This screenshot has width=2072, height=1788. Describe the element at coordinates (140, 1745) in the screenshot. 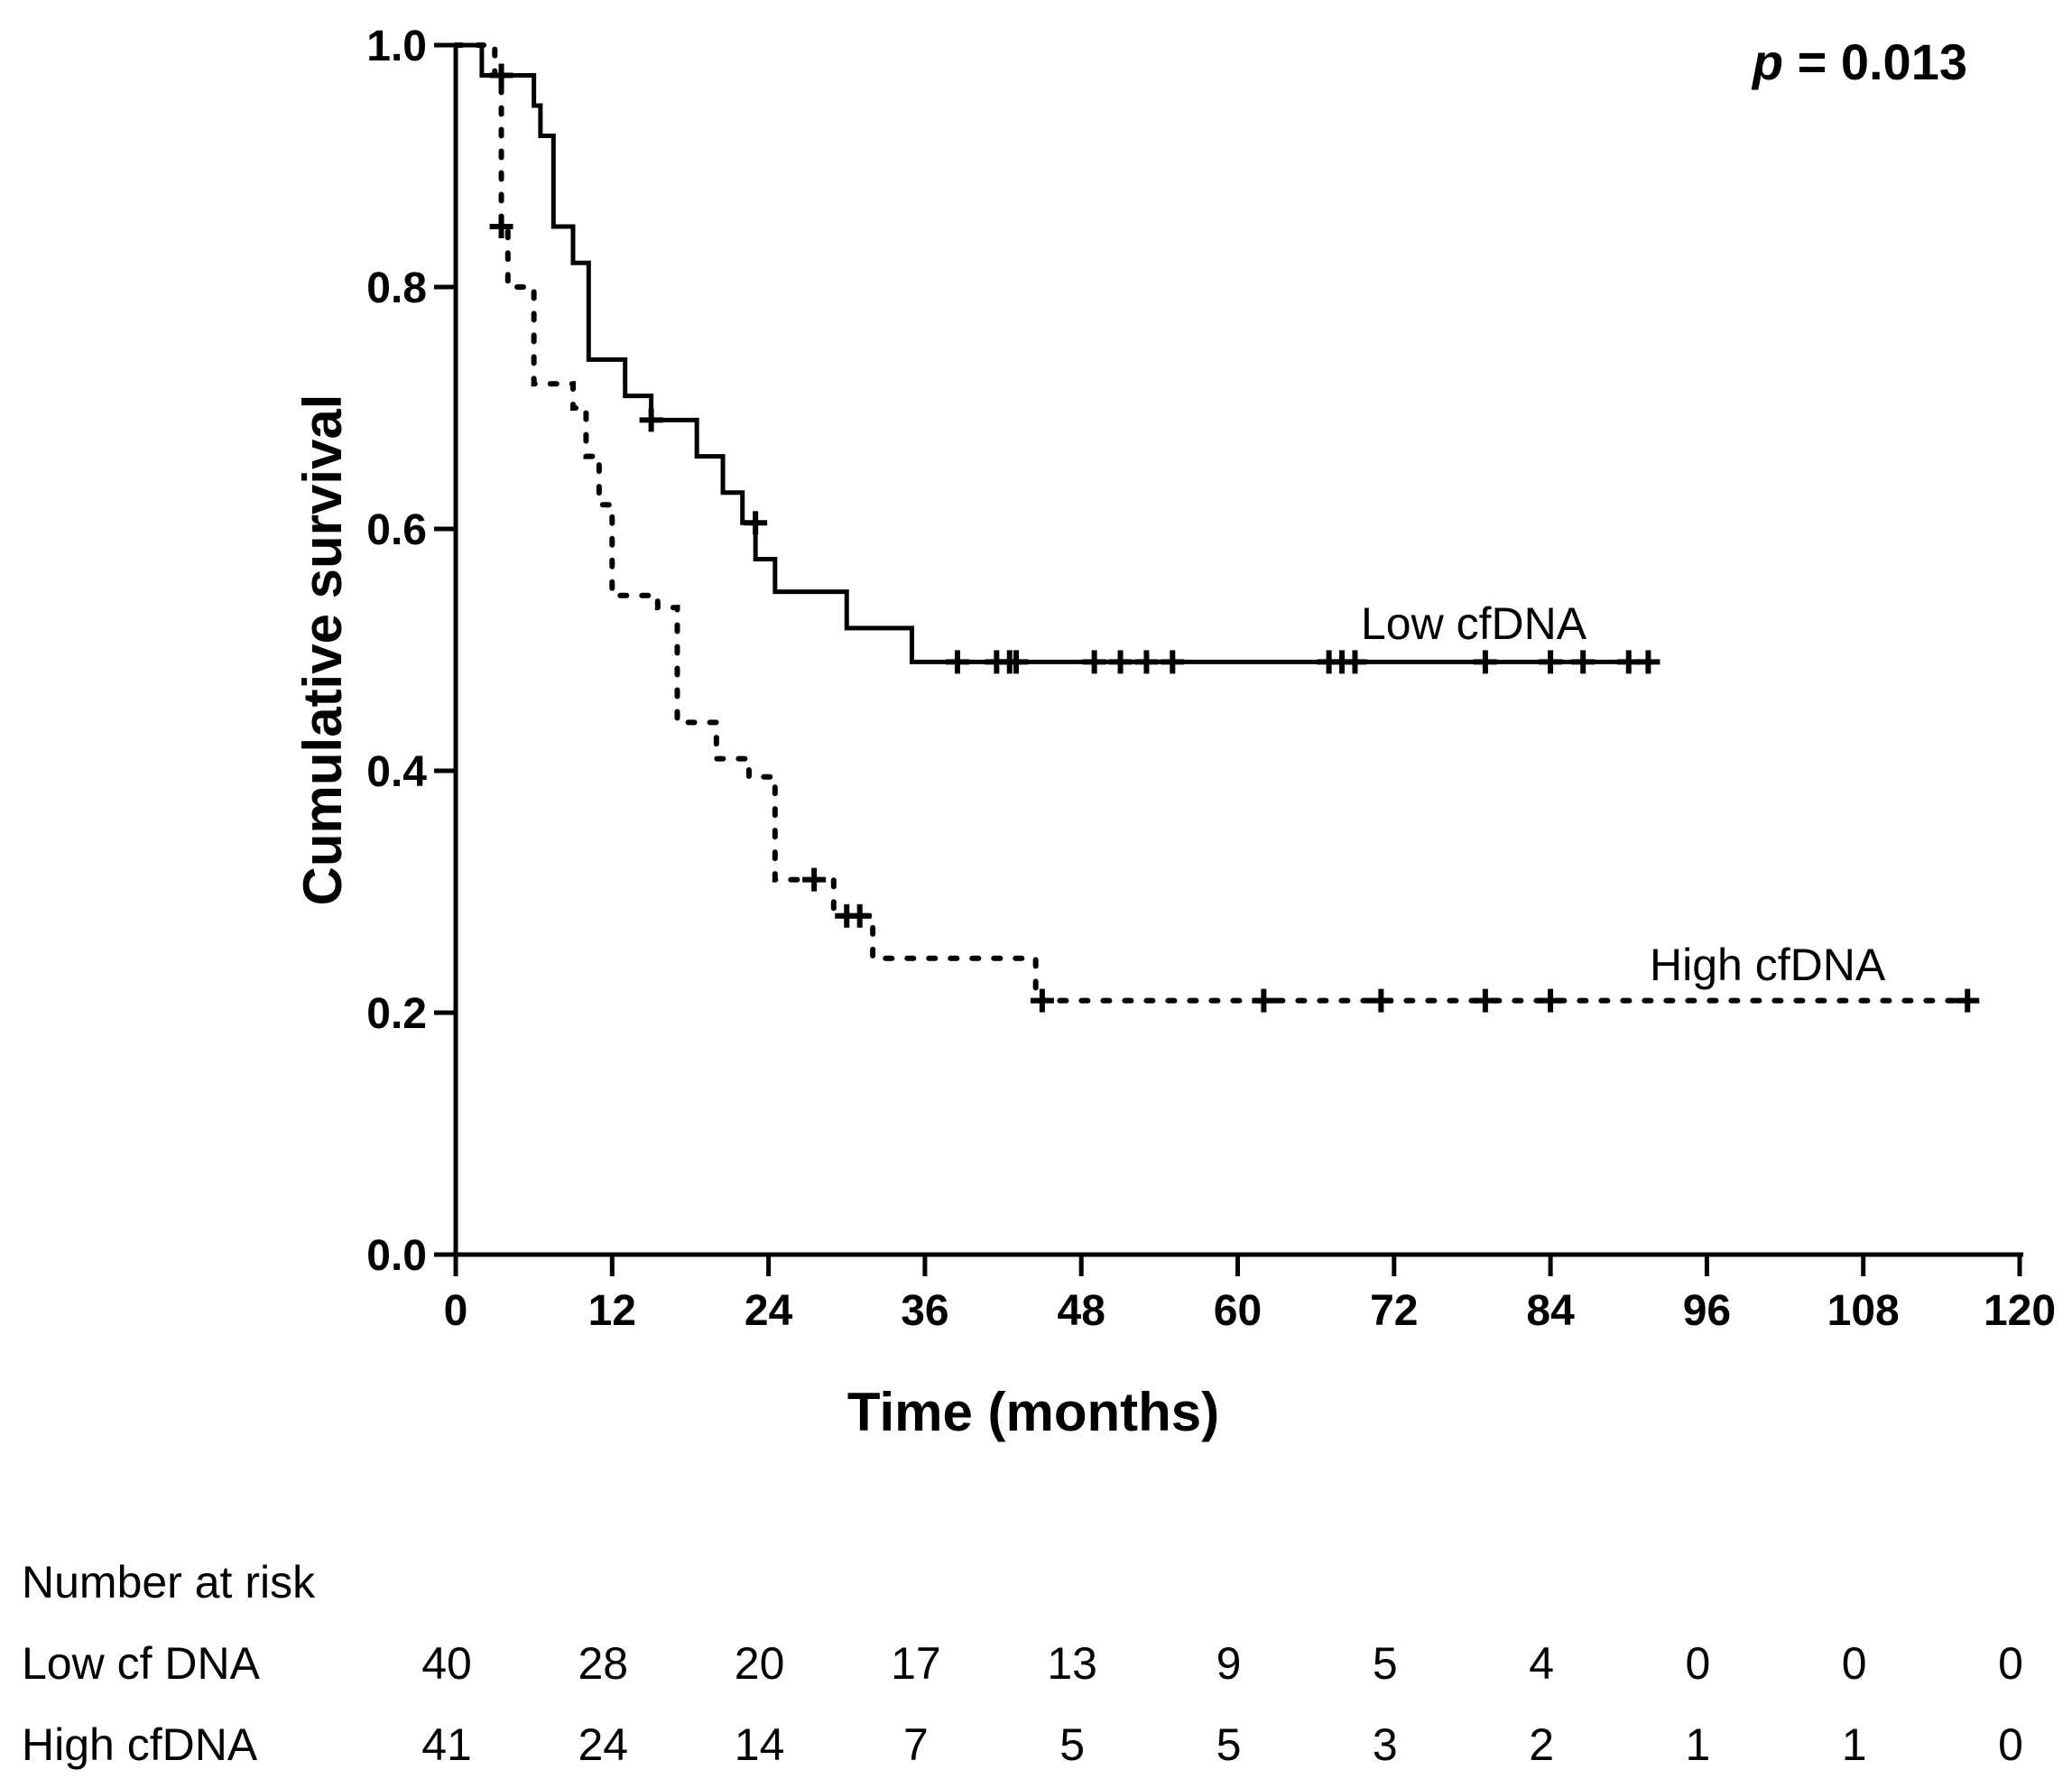

I see `risk-row-label-high: High cfDNA` at that location.